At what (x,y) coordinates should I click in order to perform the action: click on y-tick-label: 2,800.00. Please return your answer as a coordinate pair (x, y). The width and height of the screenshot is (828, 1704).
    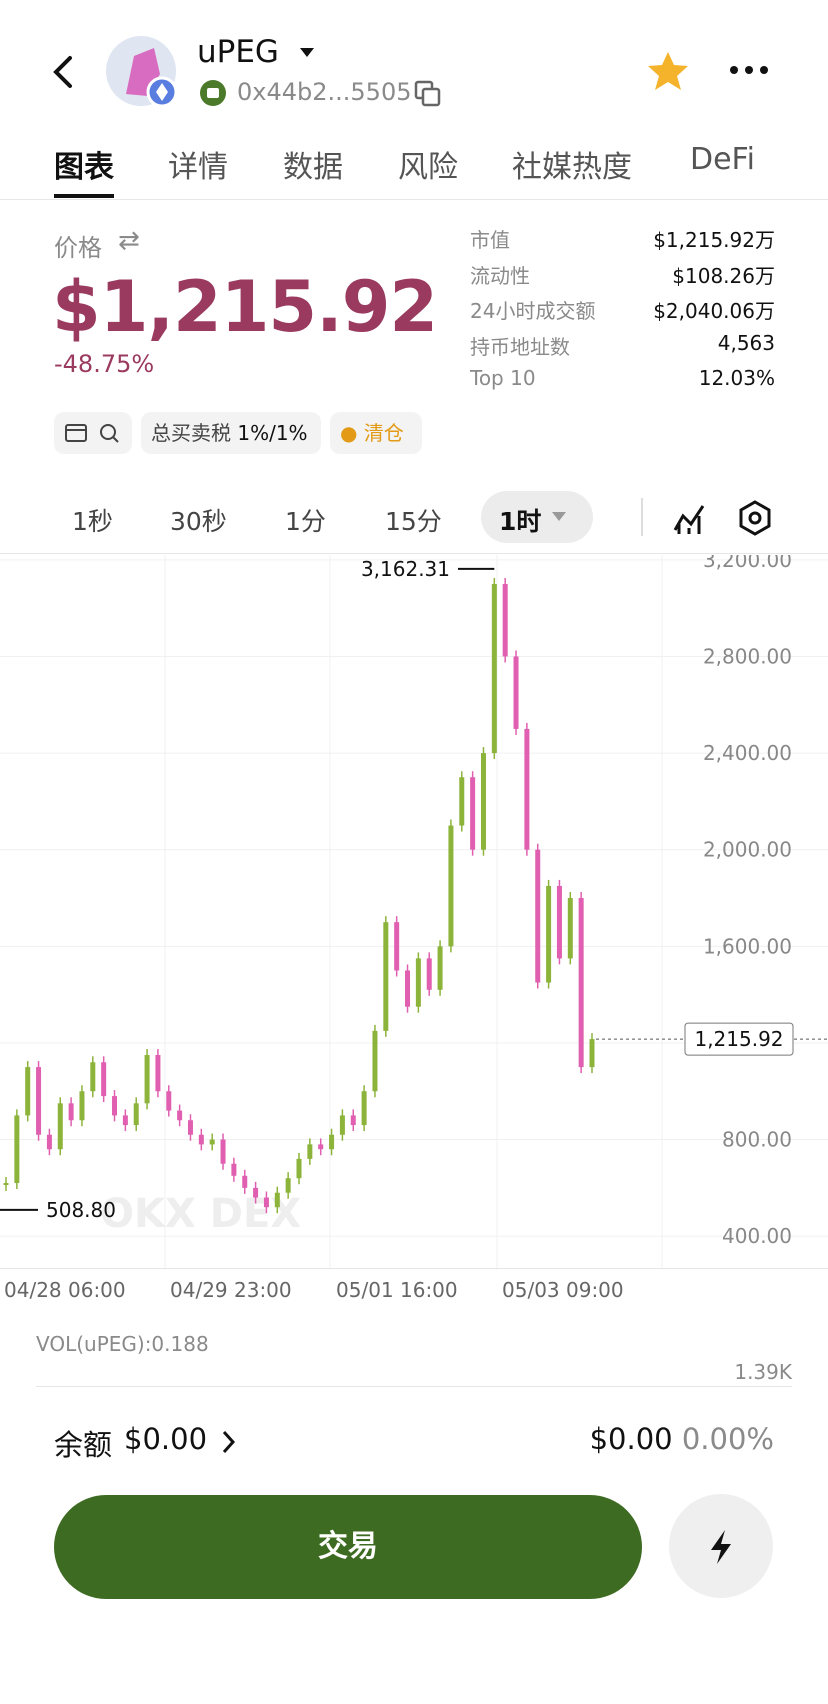
    Looking at the image, I should click on (747, 656).